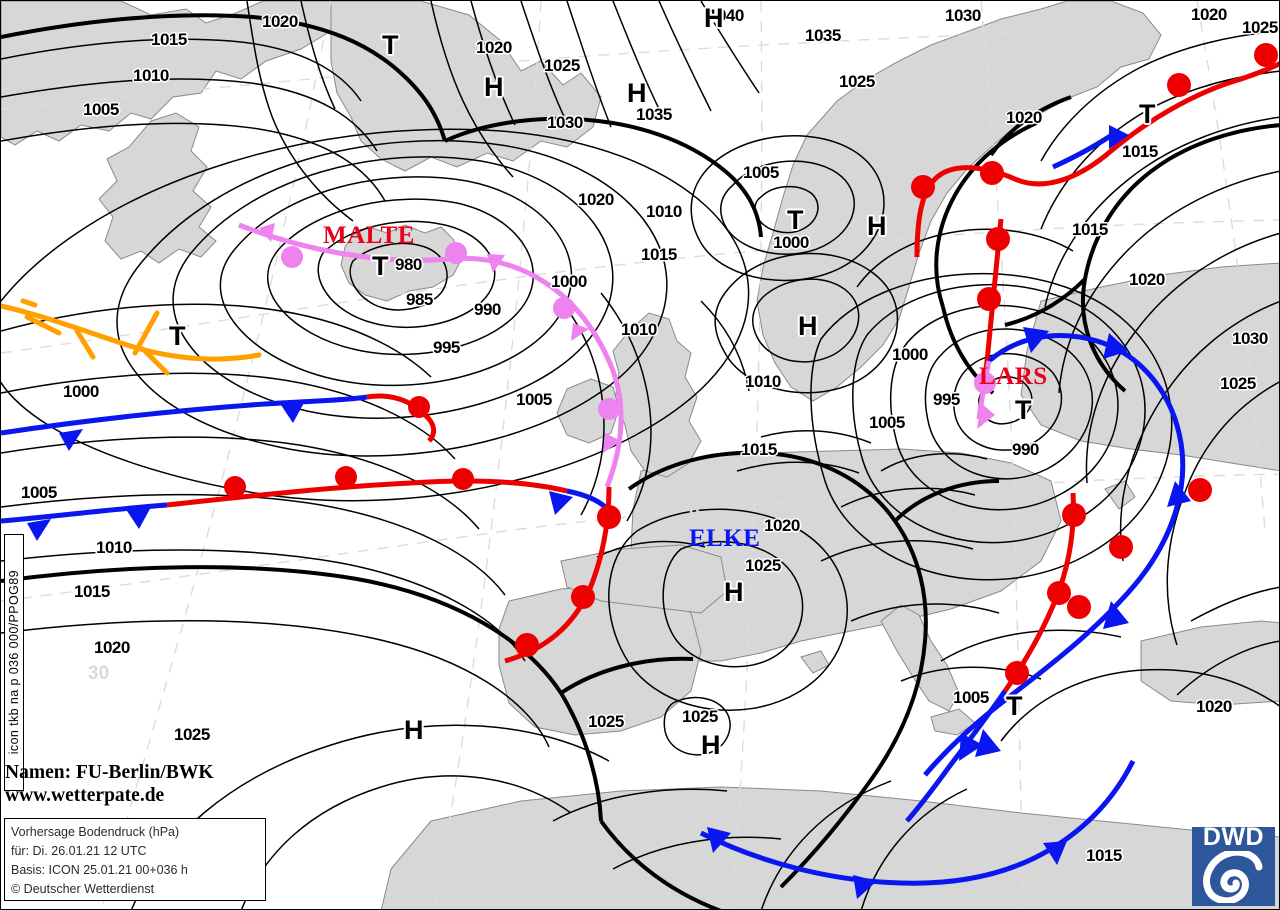 The image size is (1280, 910). What do you see at coordinates (79, 851) in the screenshot?
I see `info-valid-time: für: Di. 26.01.21 12 UTC` at bounding box center [79, 851].